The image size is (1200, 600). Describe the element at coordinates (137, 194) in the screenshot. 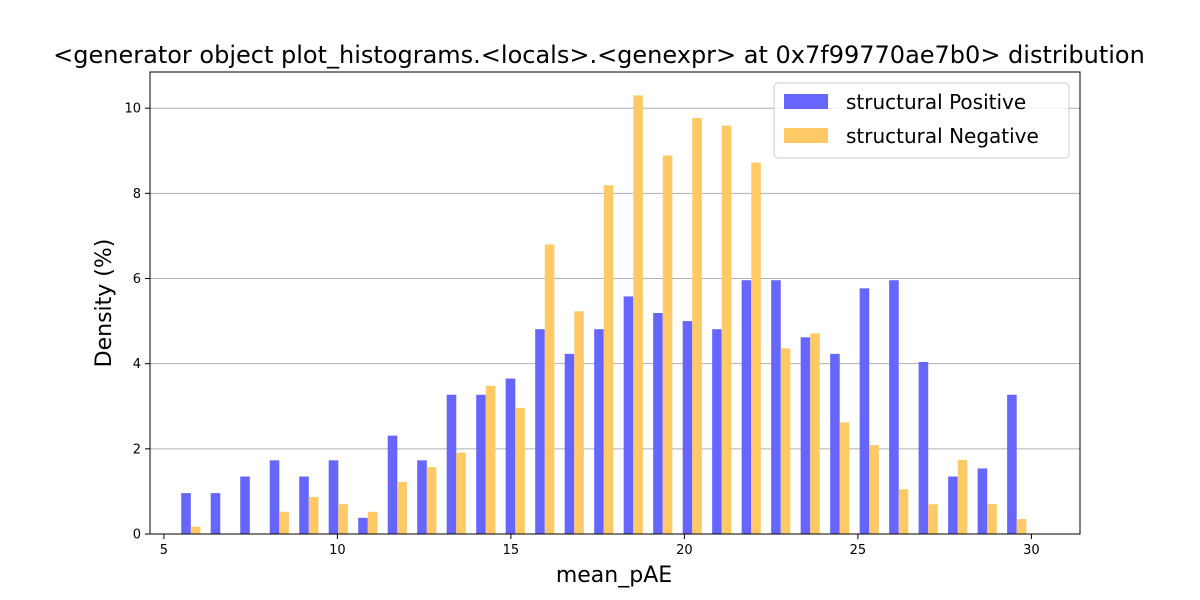

I see `y-tick-label: 8` at that location.